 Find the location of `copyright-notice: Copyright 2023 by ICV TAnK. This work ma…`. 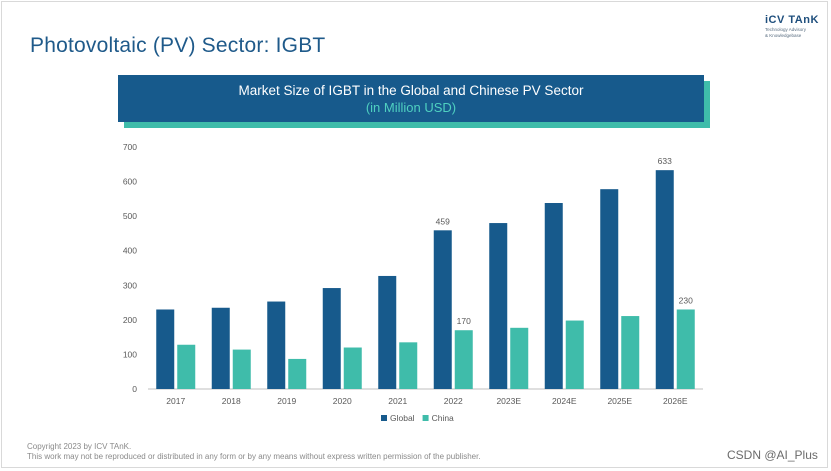

copyright-notice: Copyright 2023 by ICV TAnK. This work ma… is located at coordinates (254, 452).